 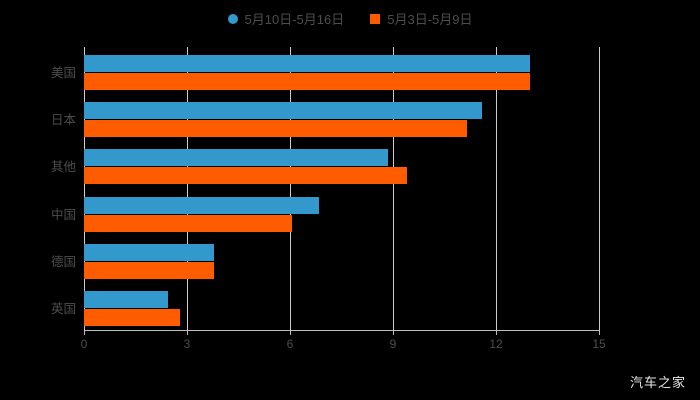 I want to click on chart-legend: 5月10日-5月16日 5月3日-5月9日, so click(x=350, y=19).